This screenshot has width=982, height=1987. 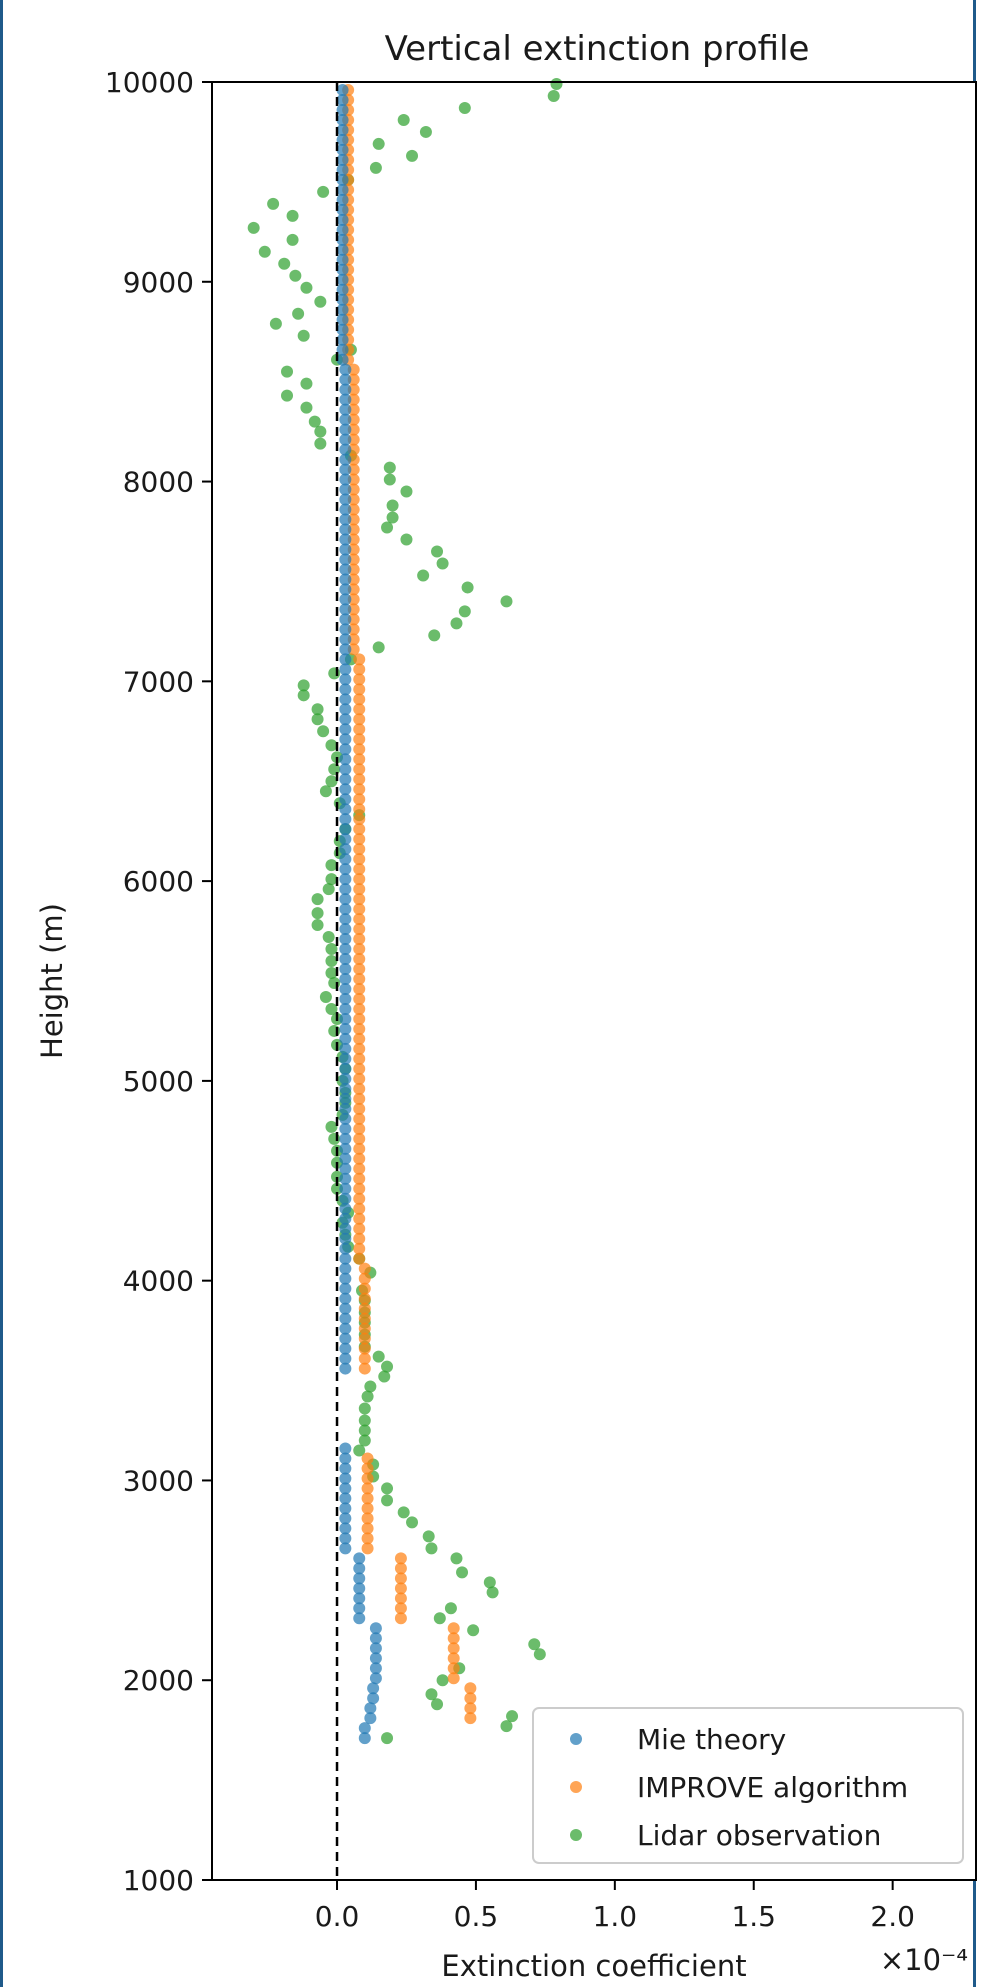 I want to click on x-tick-label: 2.0, so click(x=892, y=1916).